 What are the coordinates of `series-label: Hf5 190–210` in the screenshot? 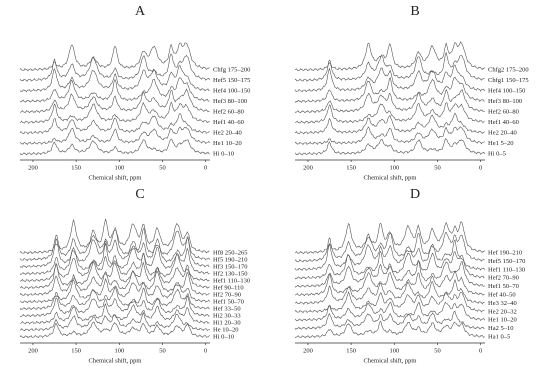 It's located at (230, 259).